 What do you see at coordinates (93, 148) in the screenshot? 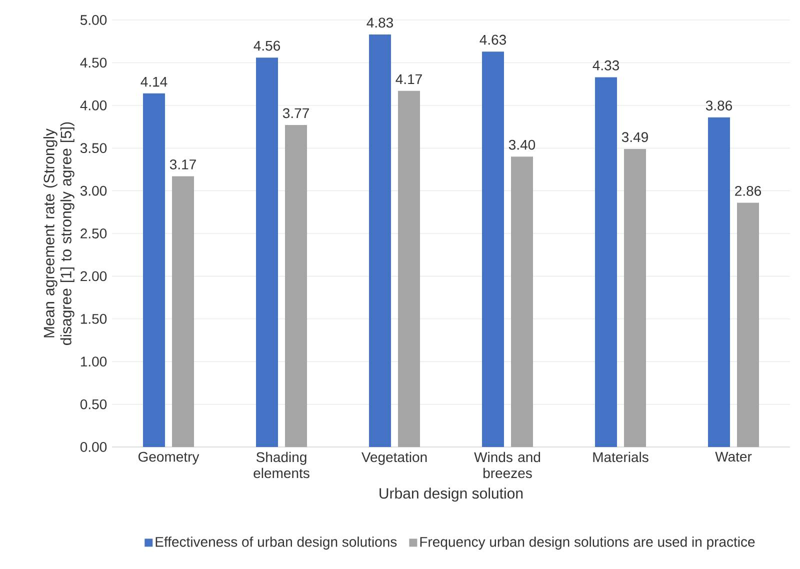
I see `y-tick-label: 3.50` at bounding box center [93, 148].